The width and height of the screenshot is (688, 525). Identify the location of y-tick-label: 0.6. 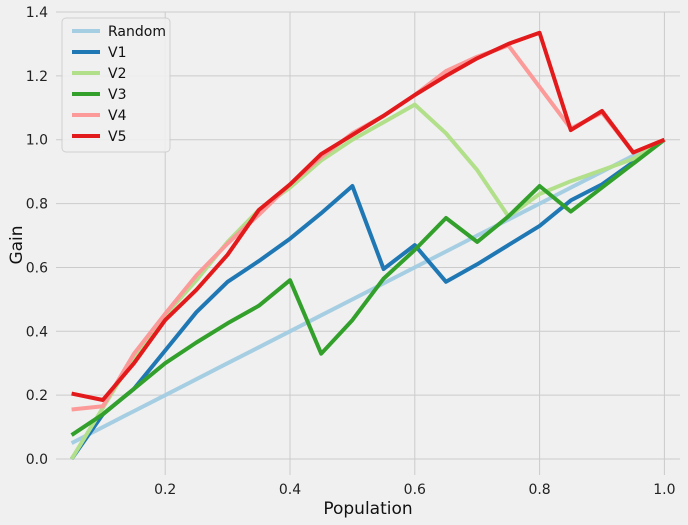
(37, 268).